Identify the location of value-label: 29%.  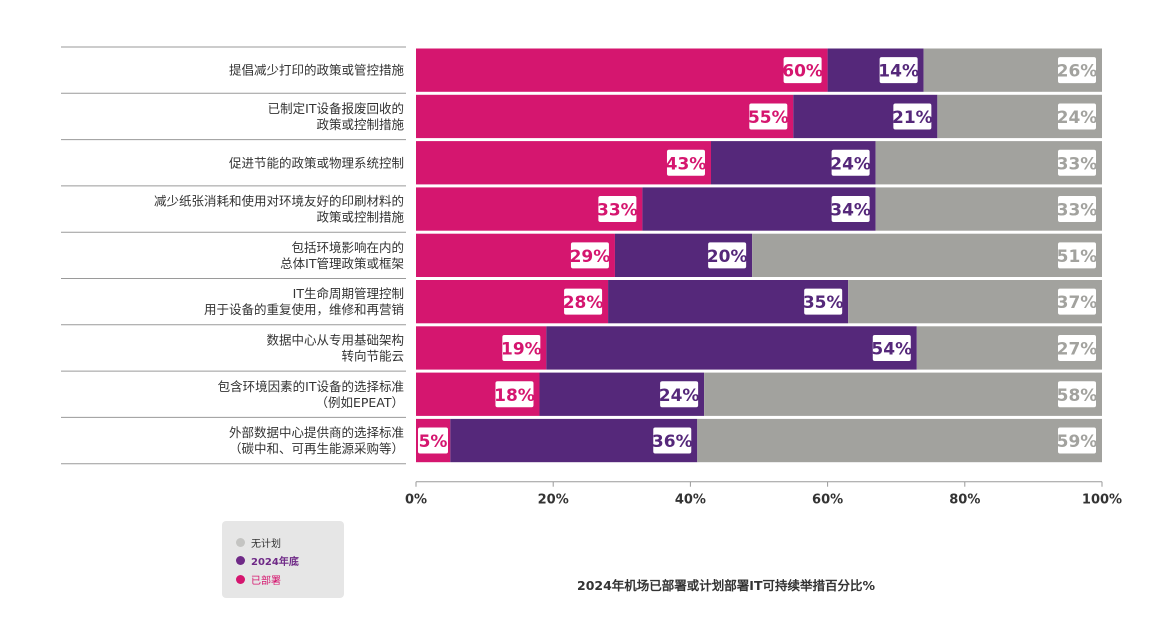
(590, 257).